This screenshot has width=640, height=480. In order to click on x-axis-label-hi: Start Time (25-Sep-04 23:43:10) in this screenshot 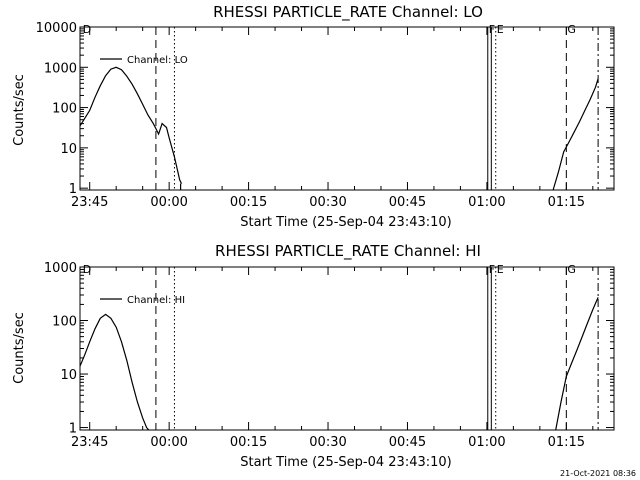, I will do `click(345, 462)`.